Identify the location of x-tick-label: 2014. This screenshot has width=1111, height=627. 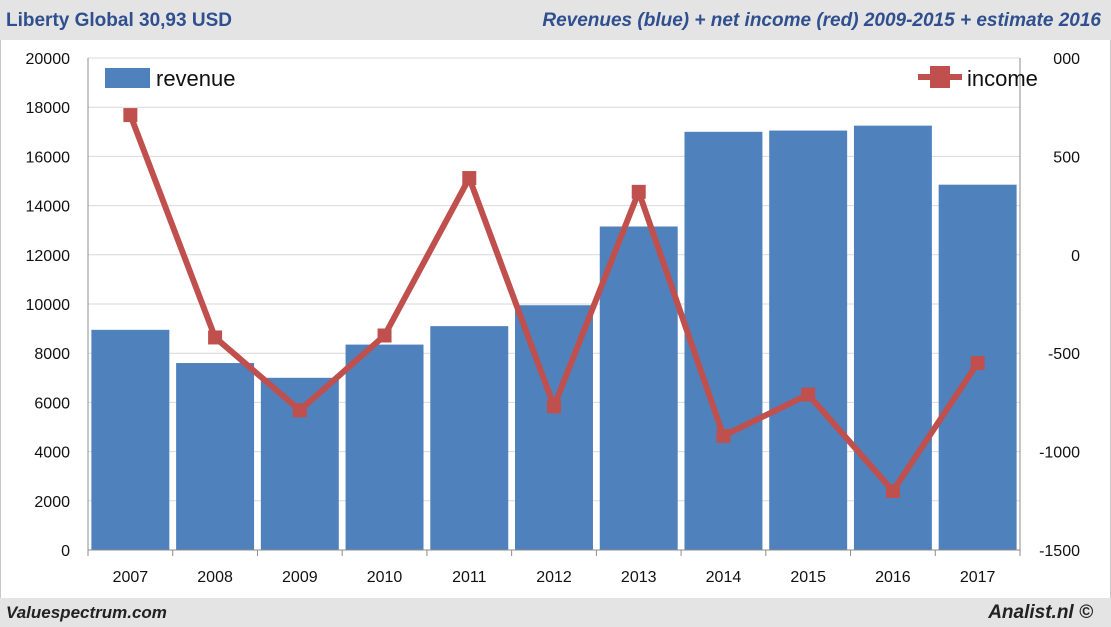
(724, 577).